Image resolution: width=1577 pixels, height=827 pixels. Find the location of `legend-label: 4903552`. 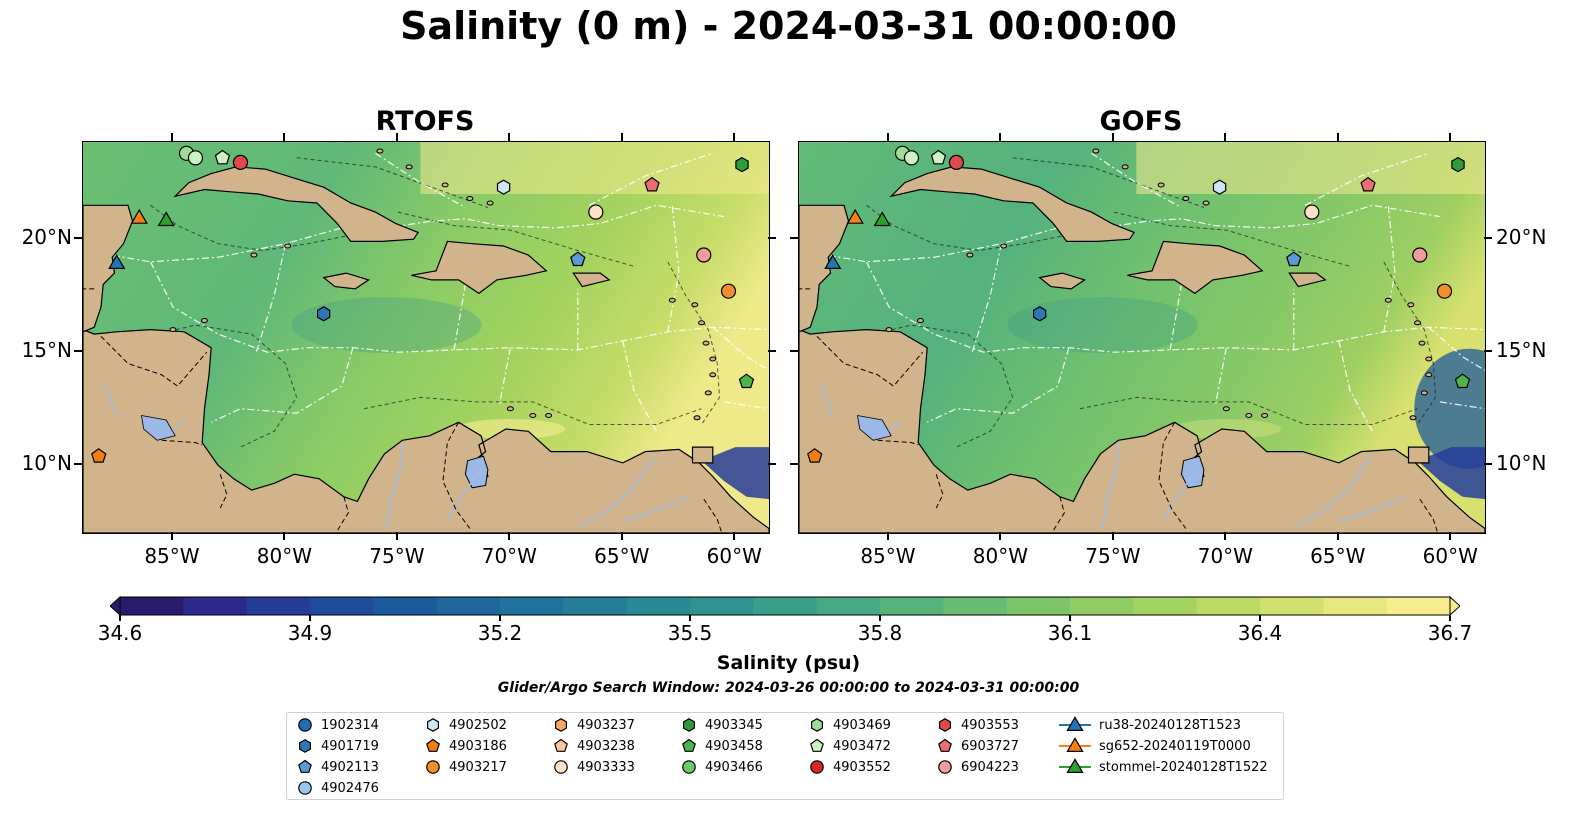

legend-label: 4903552 is located at coordinates (862, 767).